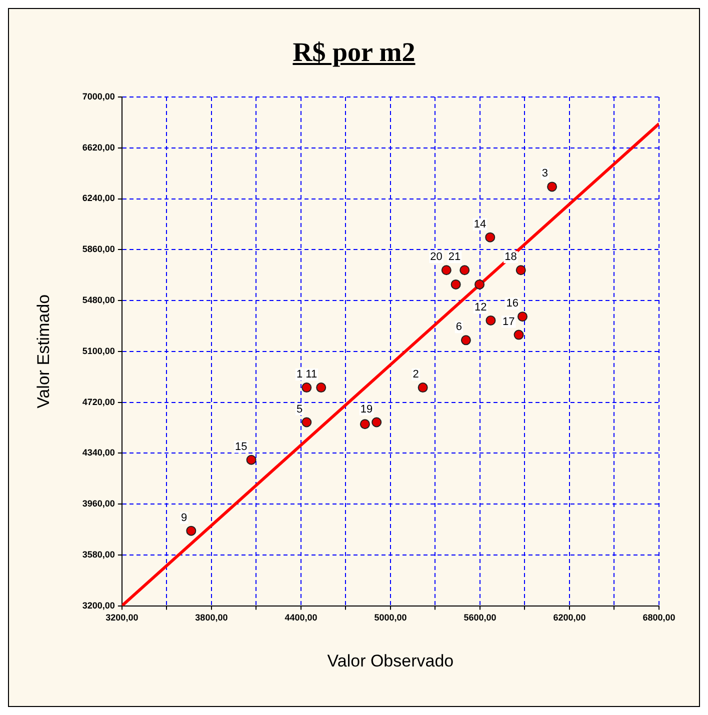 This screenshot has height=715, width=708. Describe the element at coordinates (299, 409) in the screenshot. I see `annotation: 5` at that location.